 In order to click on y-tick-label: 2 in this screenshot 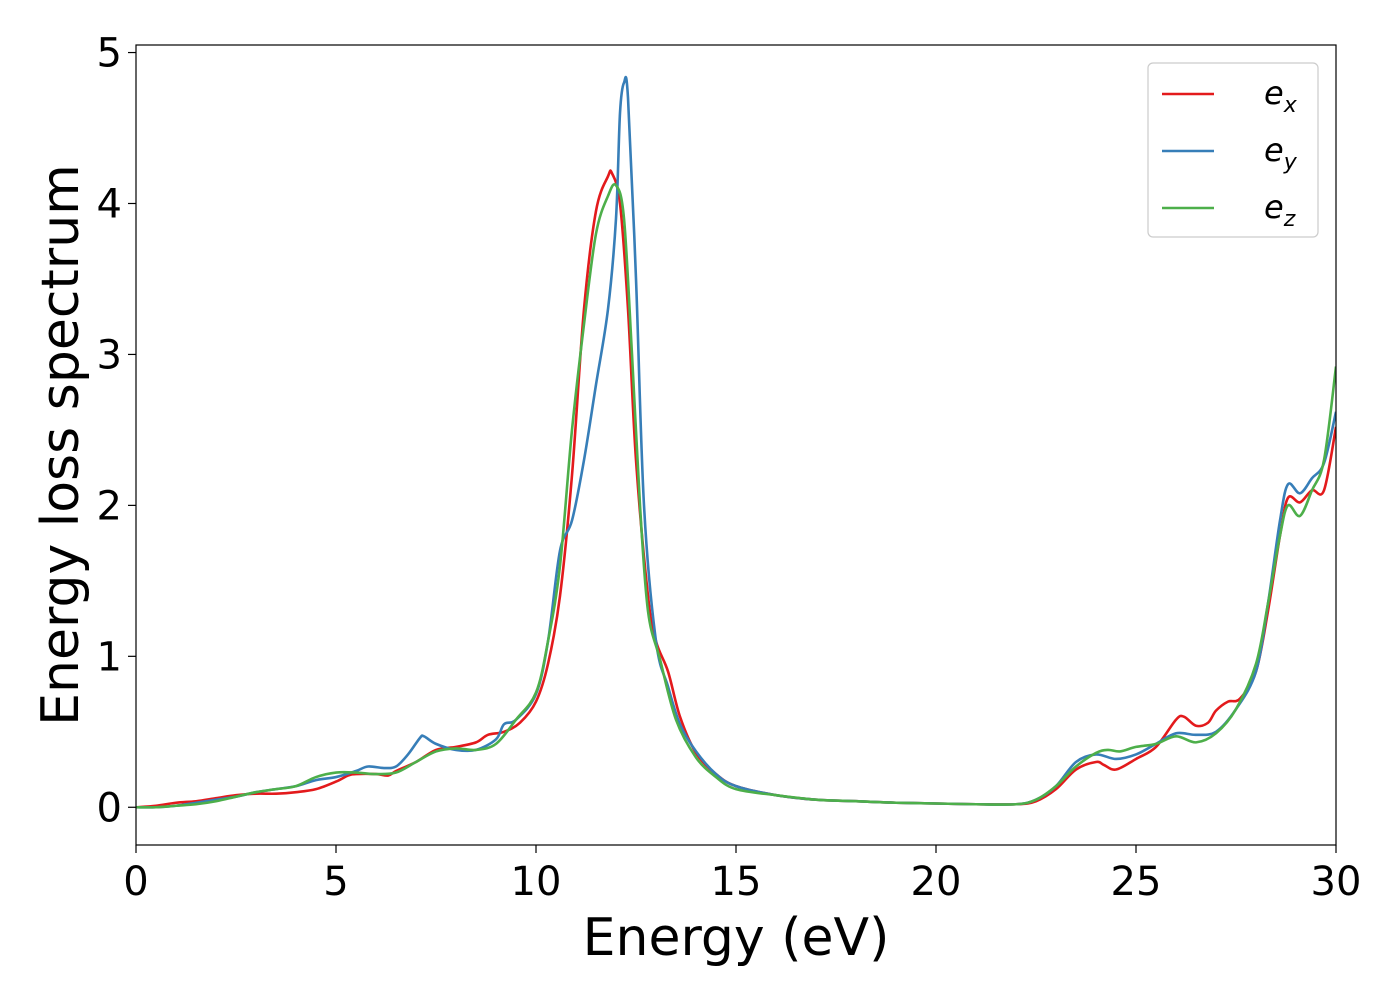, I will do `click(109, 506)`.